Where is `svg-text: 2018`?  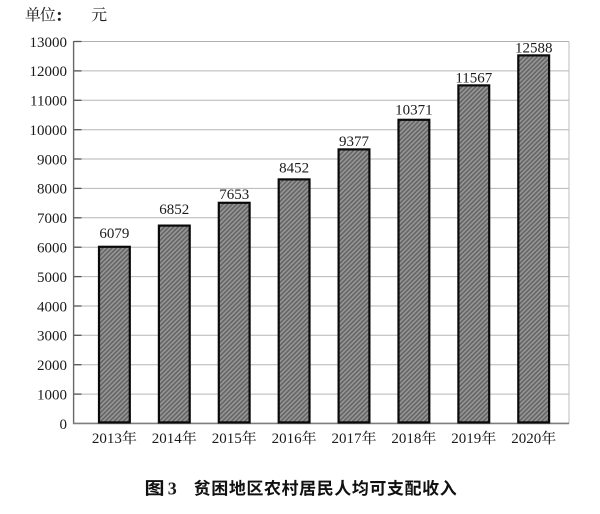
svg-text: 2018 is located at coordinates (406, 439).